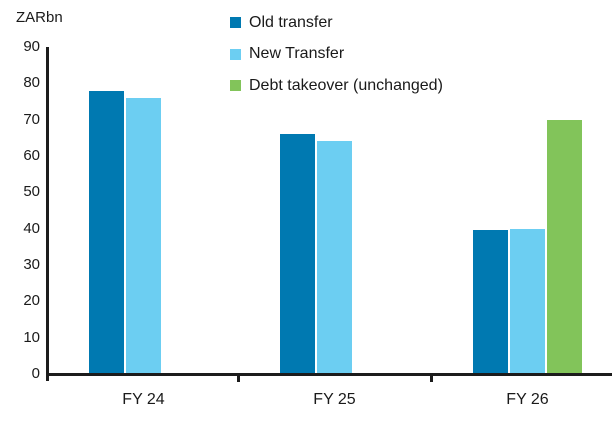  I want to click on y-tick-label: 0, so click(35, 373).